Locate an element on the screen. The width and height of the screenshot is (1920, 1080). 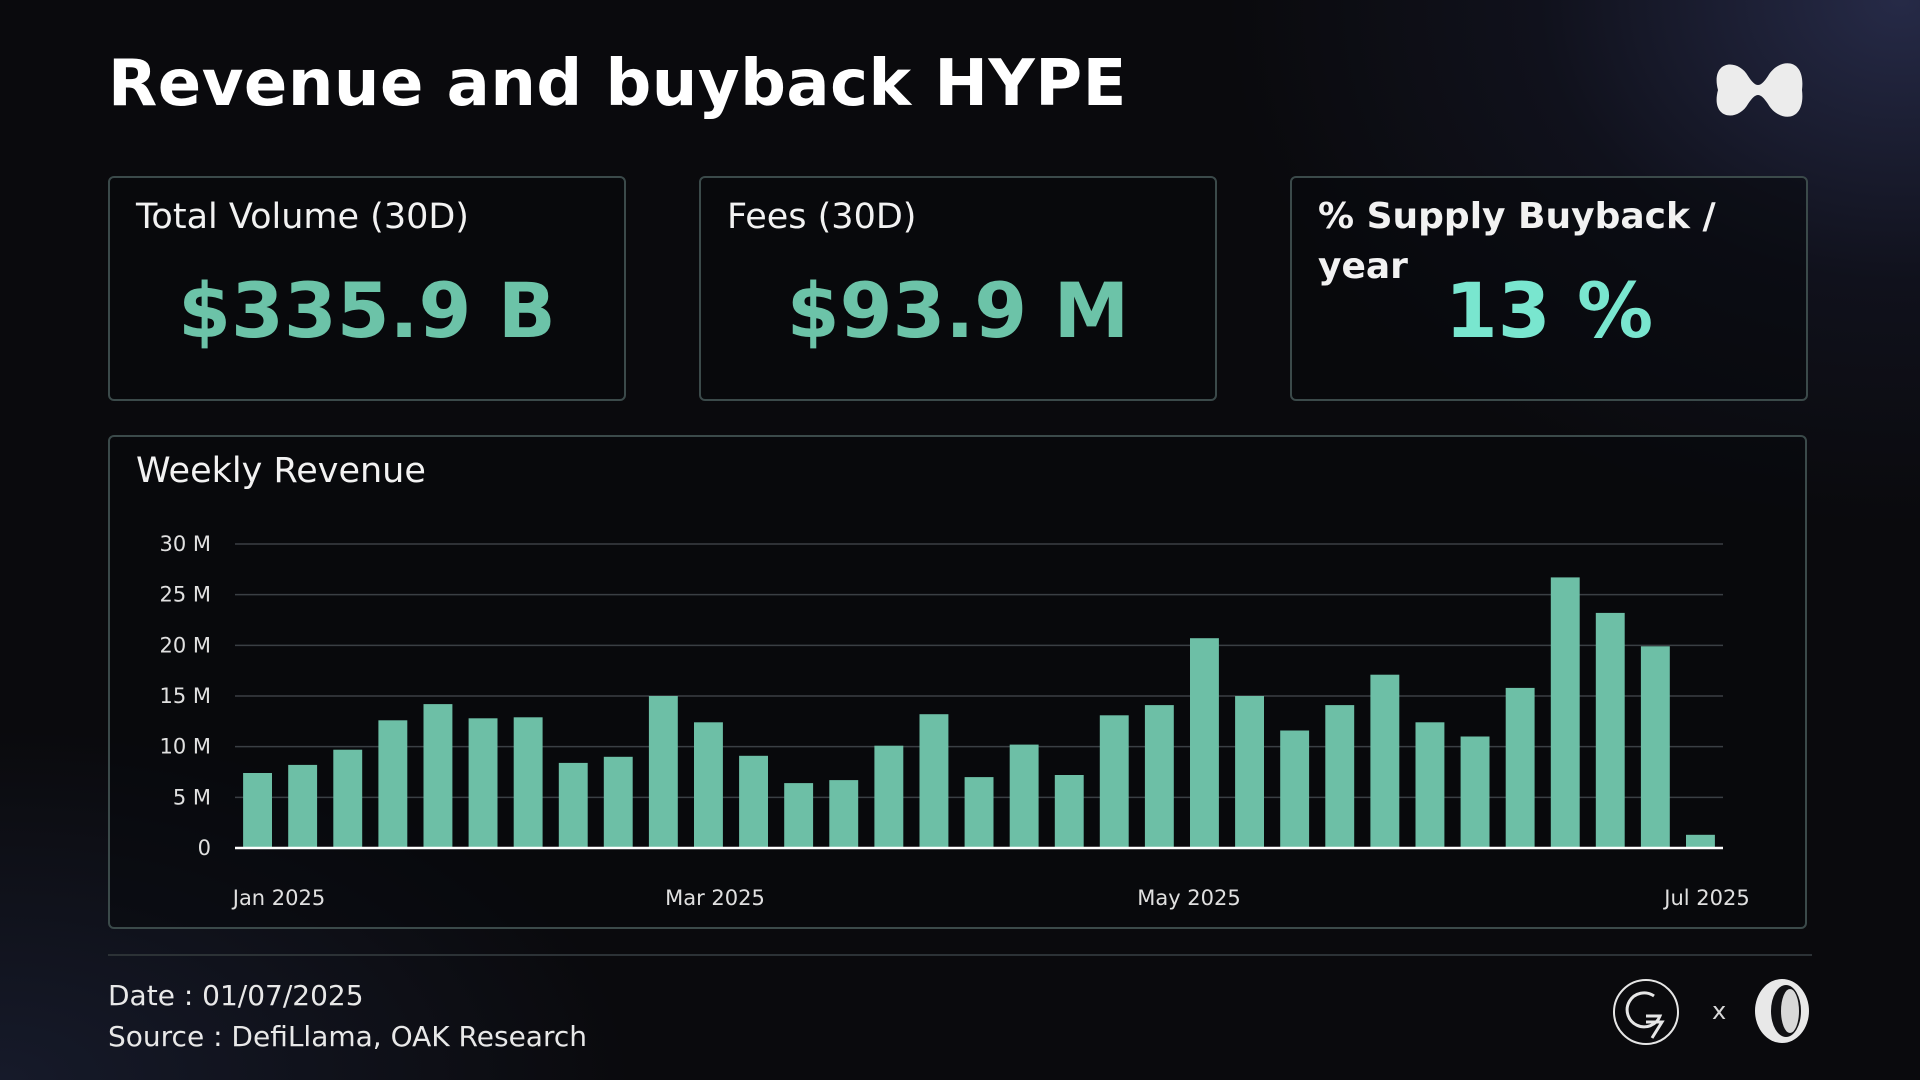
hyperliquid-logo-icon is located at coordinates (1759, 90).